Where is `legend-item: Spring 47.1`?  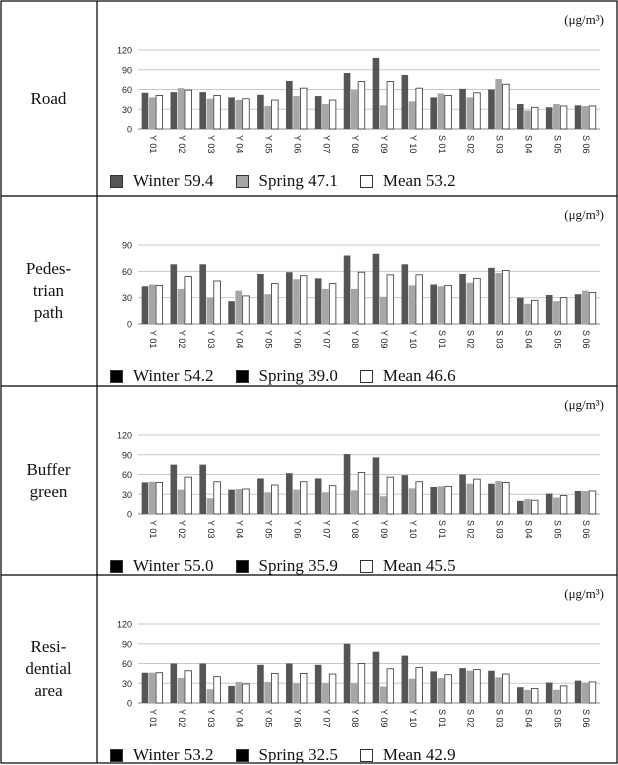
legend-item: Spring 47.1 is located at coordinates (286, 181).